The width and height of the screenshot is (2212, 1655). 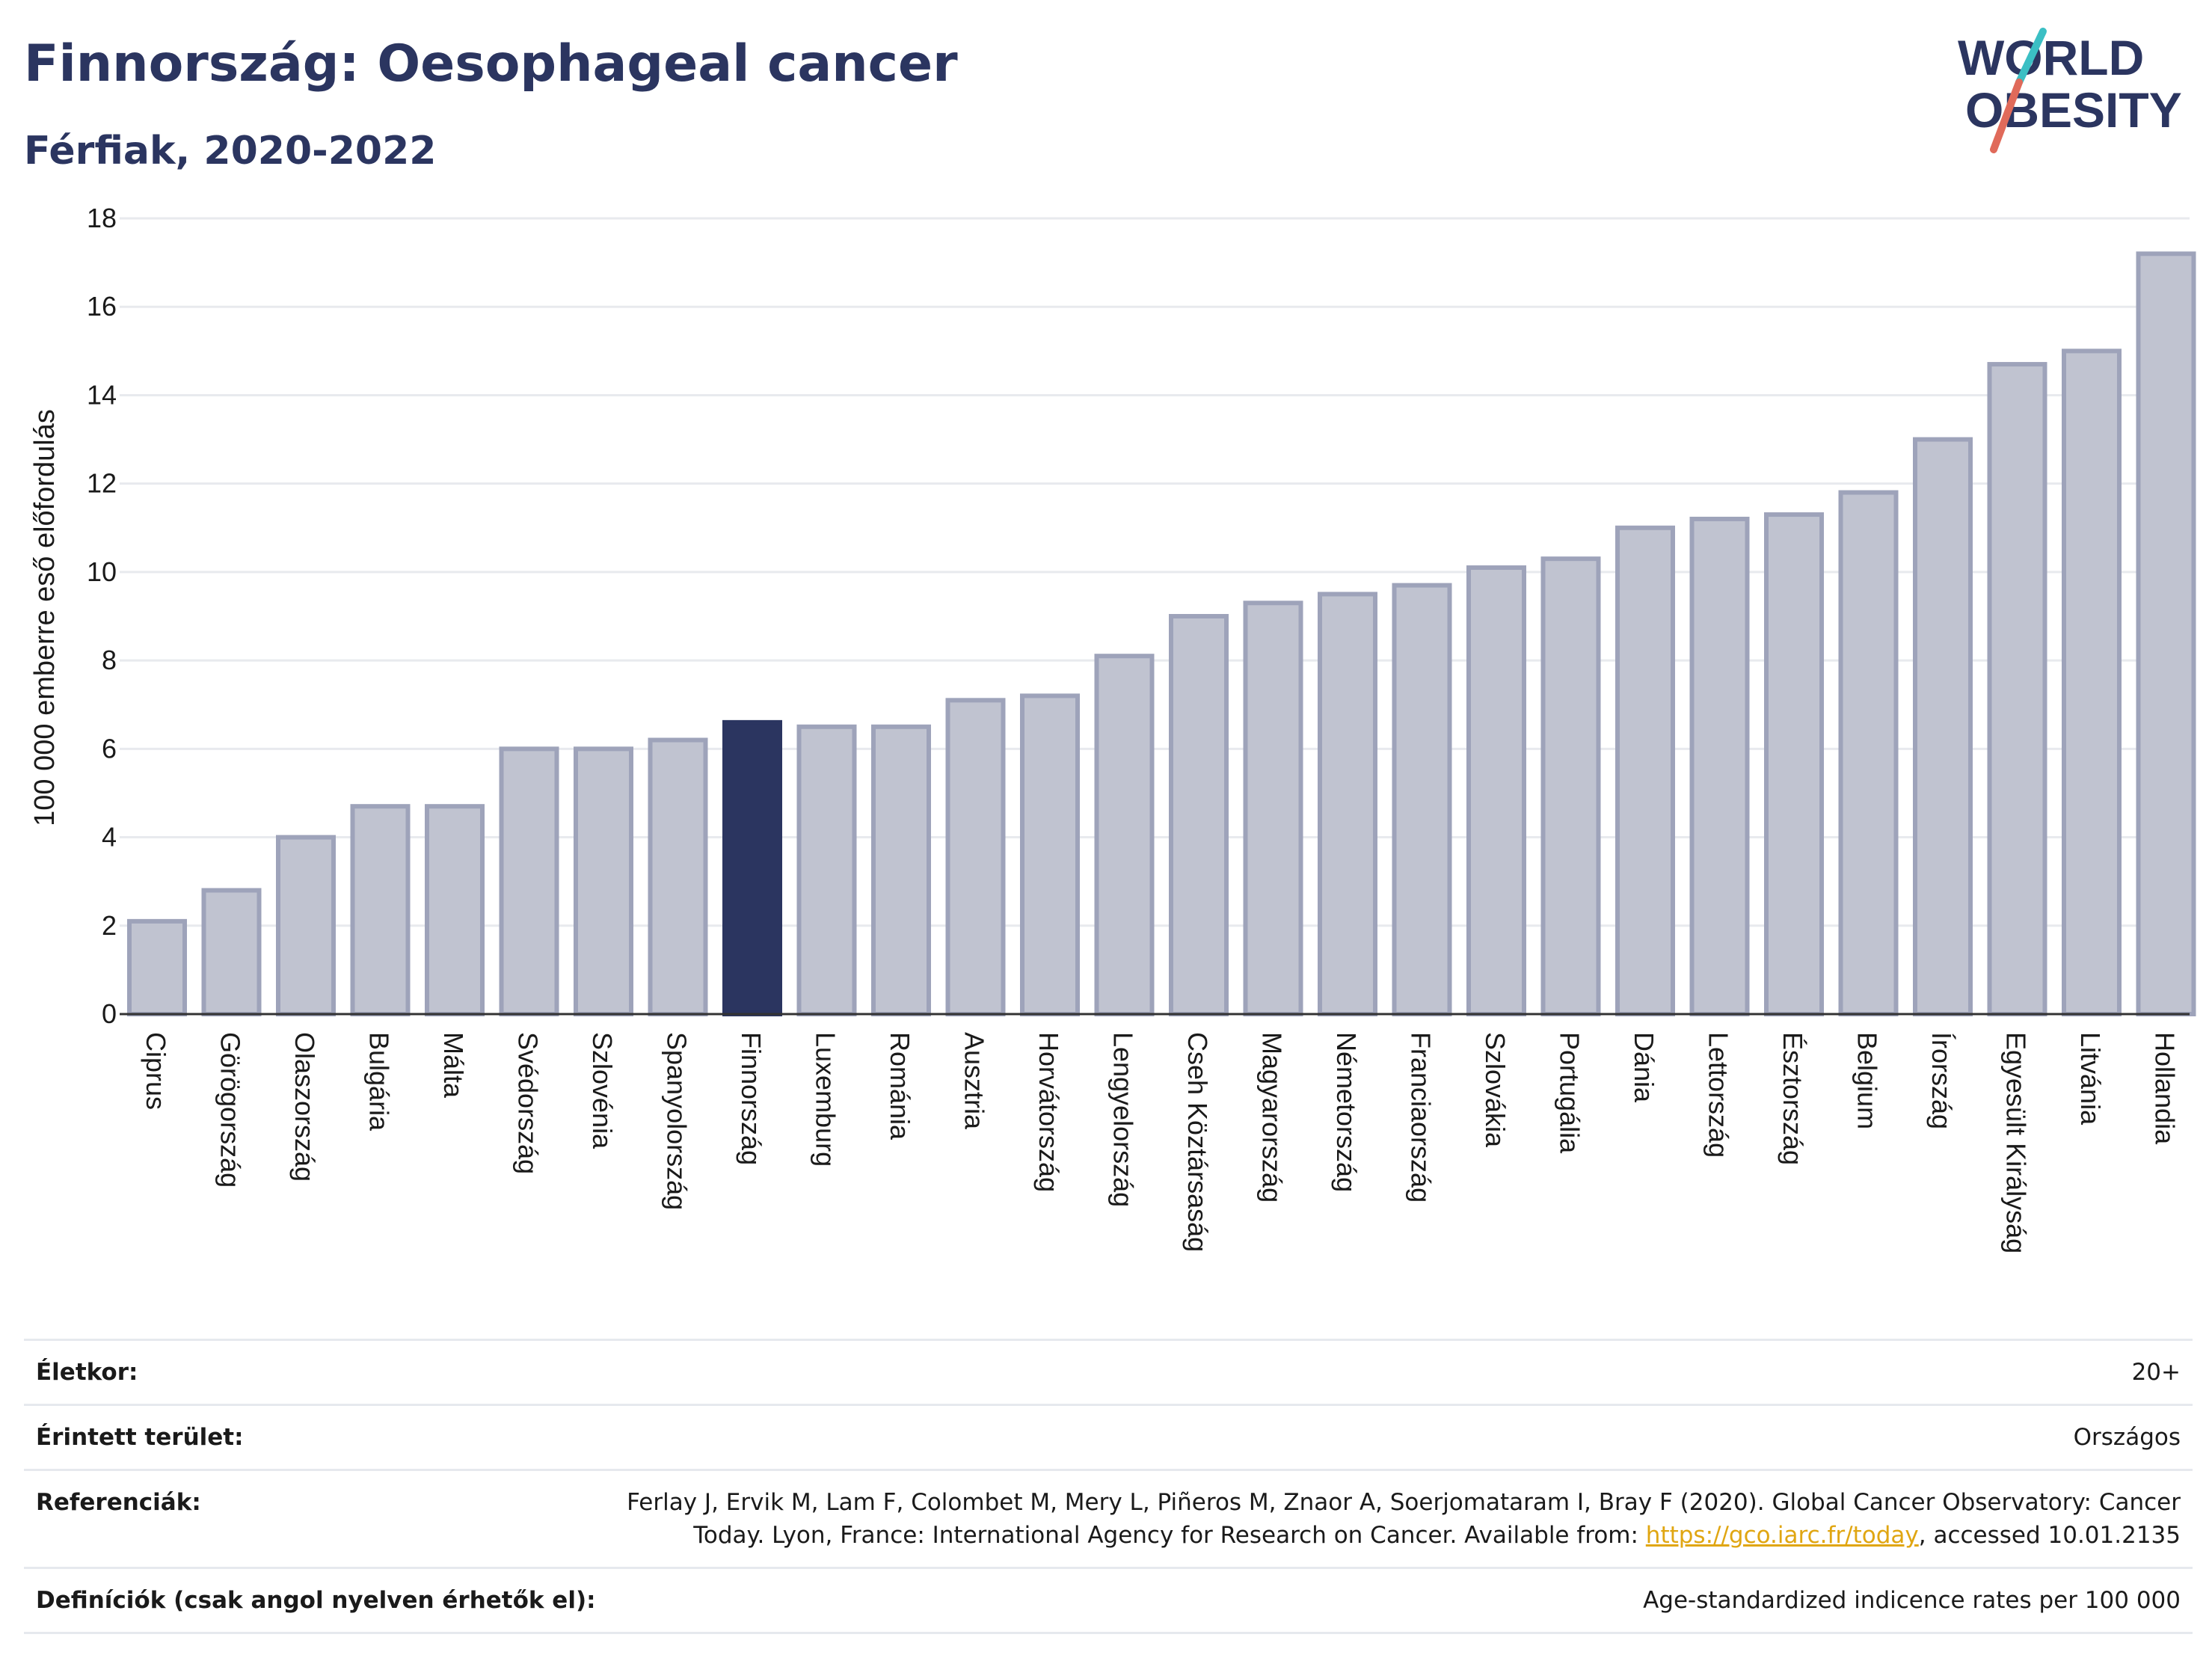 What do you see at coordinates (1644, 1067) in the screenshot?
I see `x-tick-label: Dánia` at bounding box center [1644, 1067].